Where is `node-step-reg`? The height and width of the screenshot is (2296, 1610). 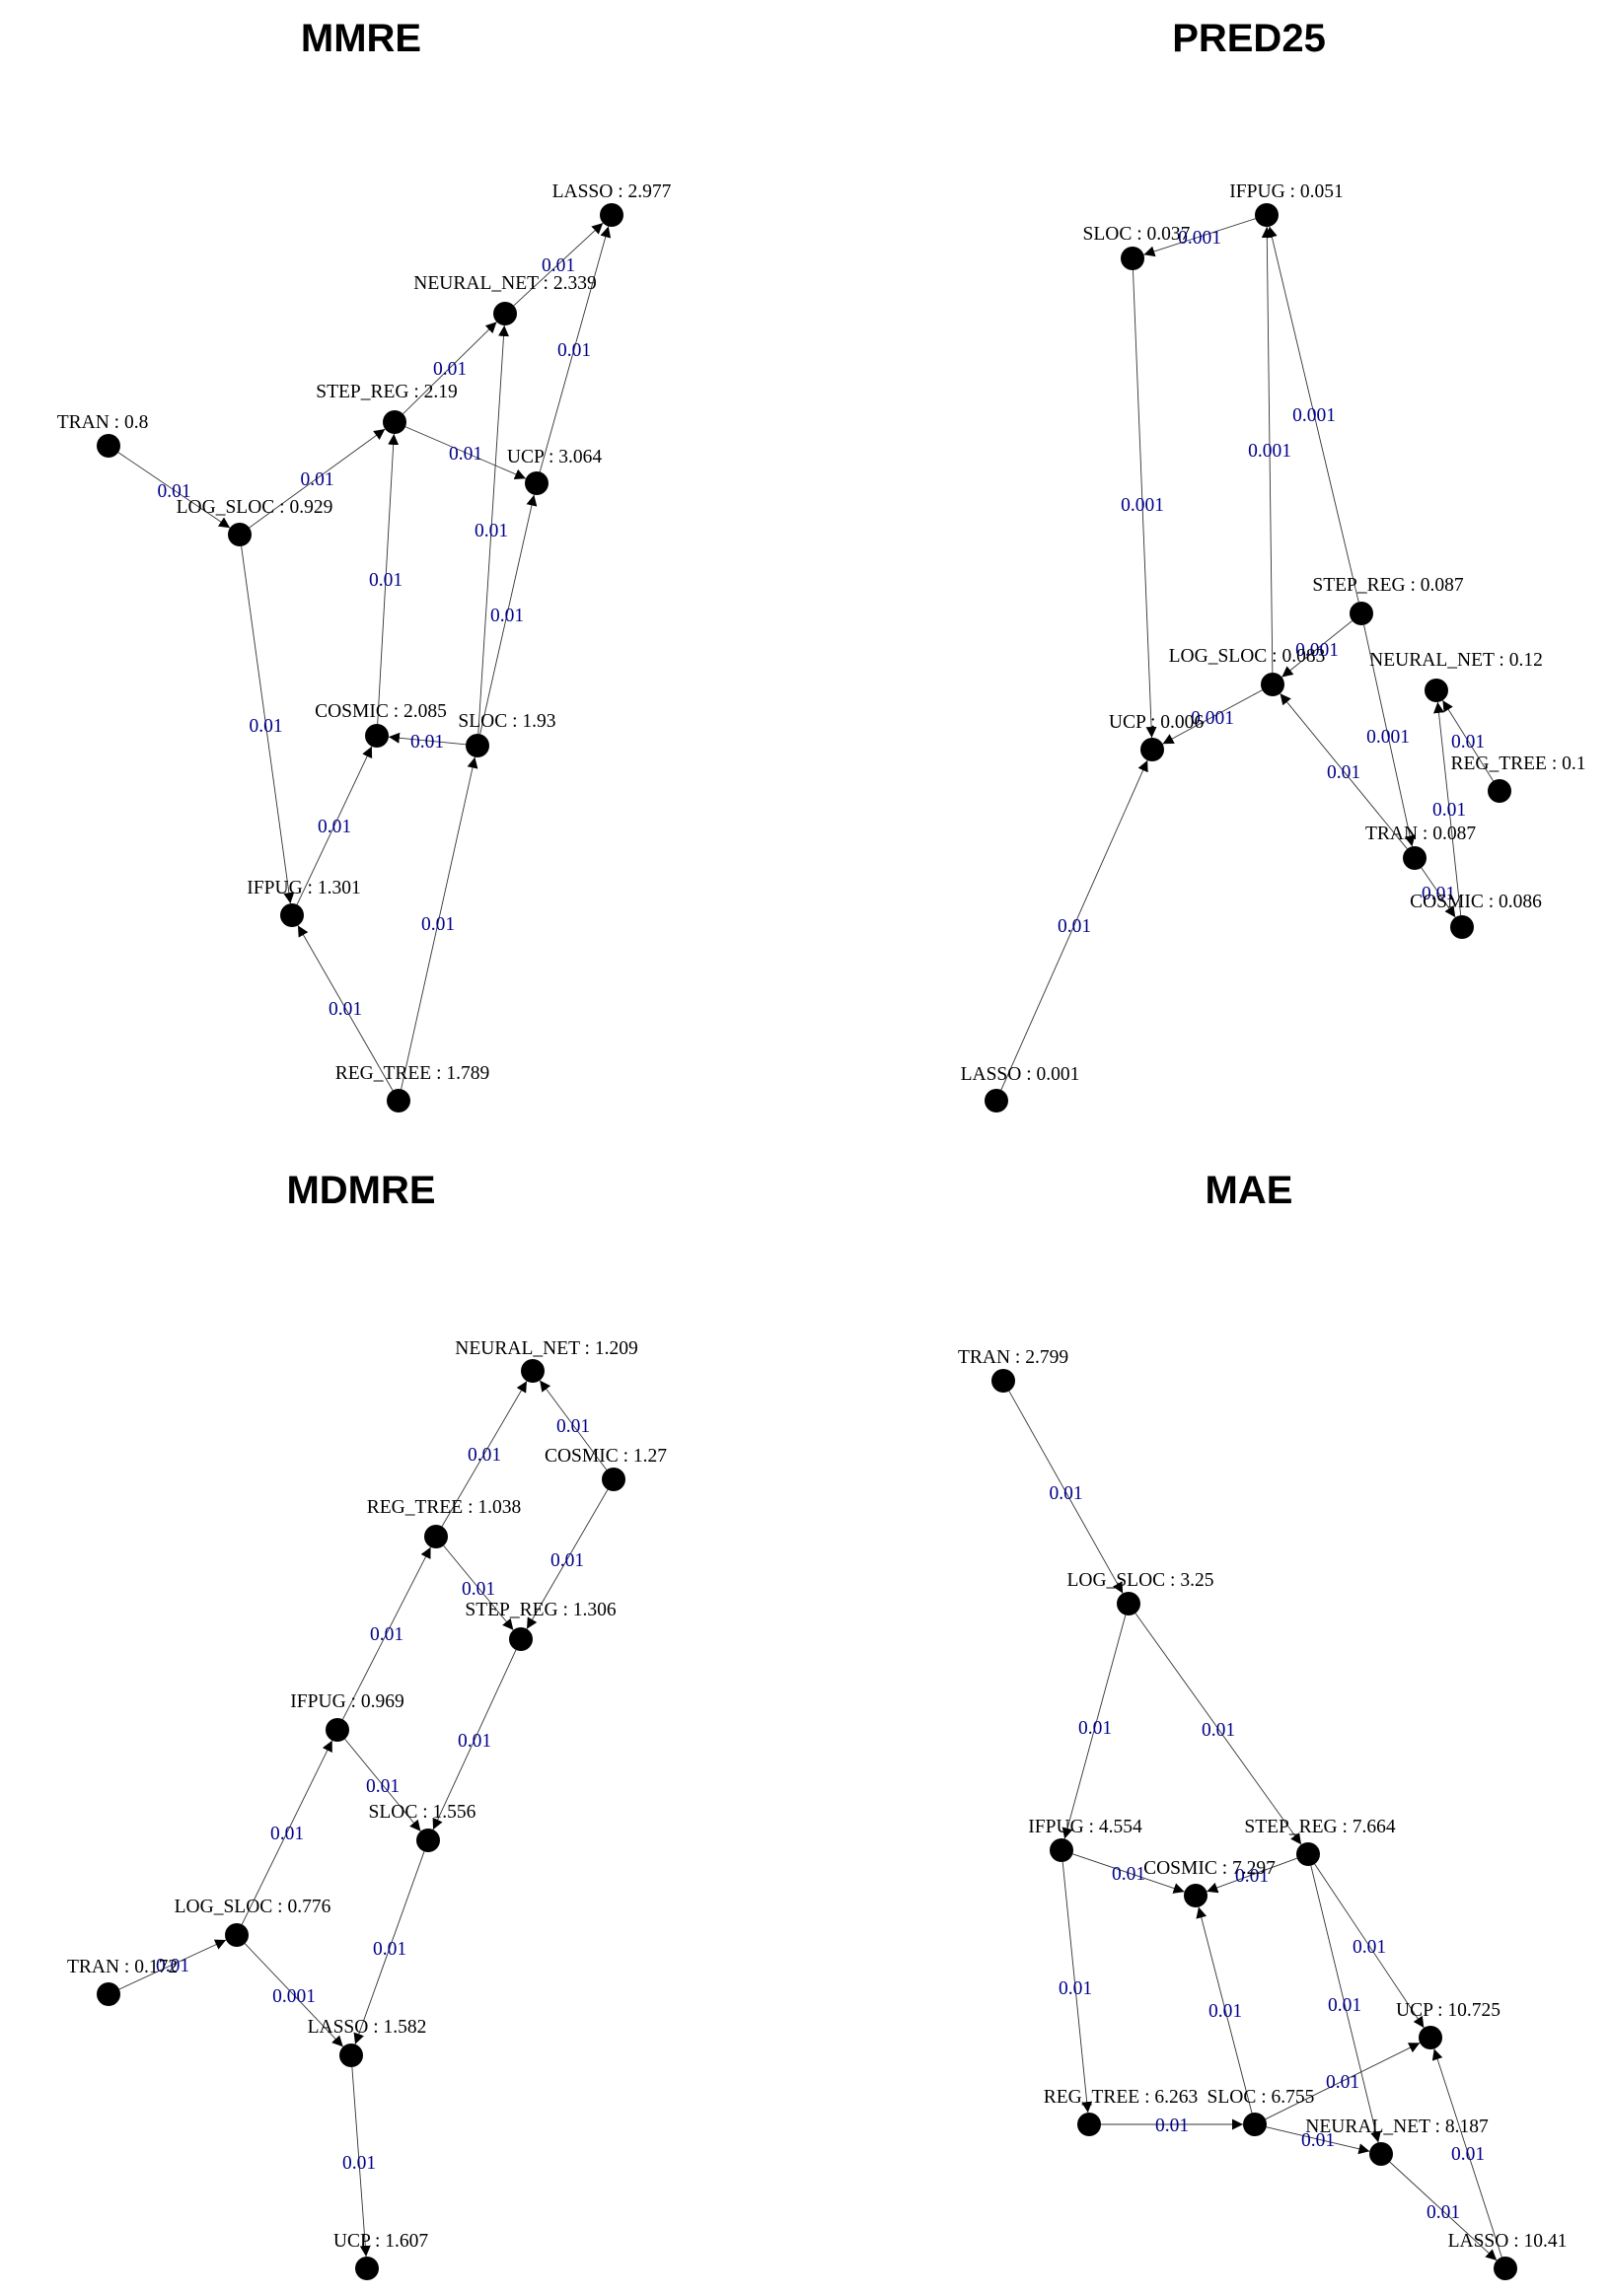
node-step-reg is located at coordinates (395, 422).